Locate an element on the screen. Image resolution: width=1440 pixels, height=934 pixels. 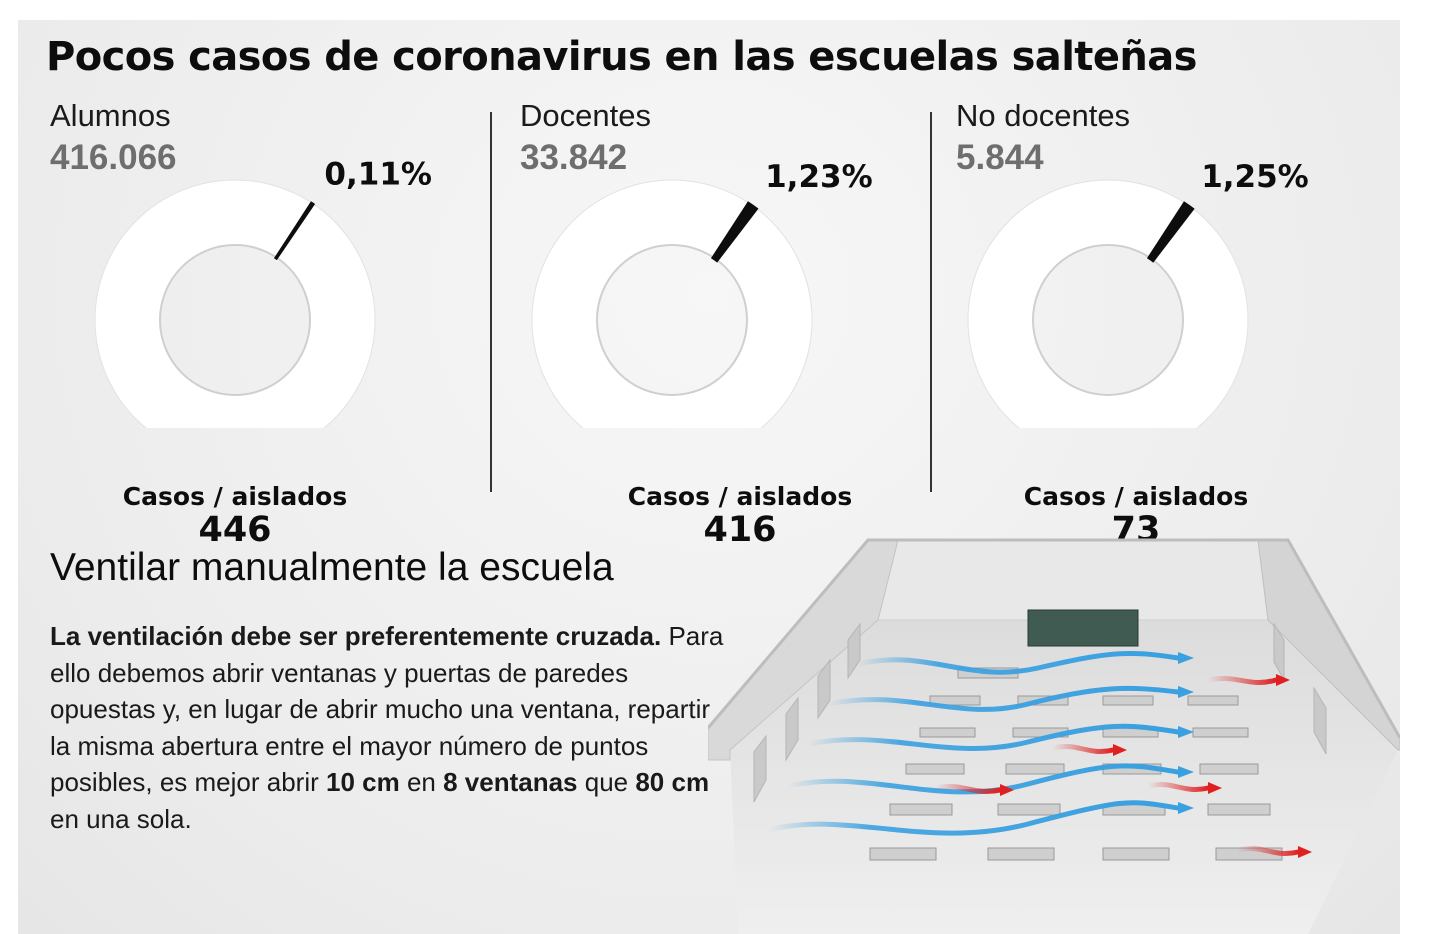
blackboard is located at coordinates (1083, 628).